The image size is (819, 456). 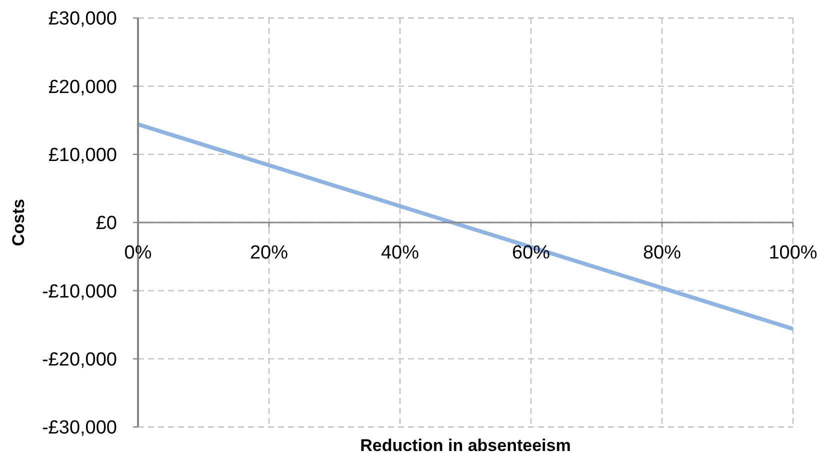 What do you see at coordinates (82, 87) in the screenshot?
I see `y-tick-label: £20,000` at bounding box center [82, 87].